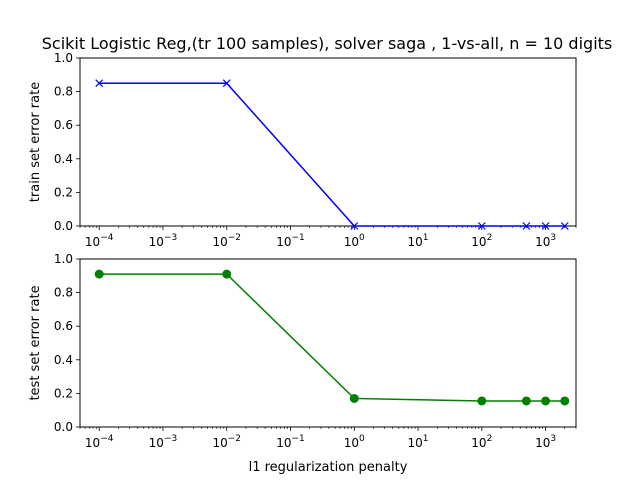 The width and height of the screenshot is (640, 480). What do you see at coordinates (67, 343) in the screenshot?
I see `y-ticks-test: 0.0 0.2 0.4 0.6 0.8 1.0` at bounding box center [67, 343].